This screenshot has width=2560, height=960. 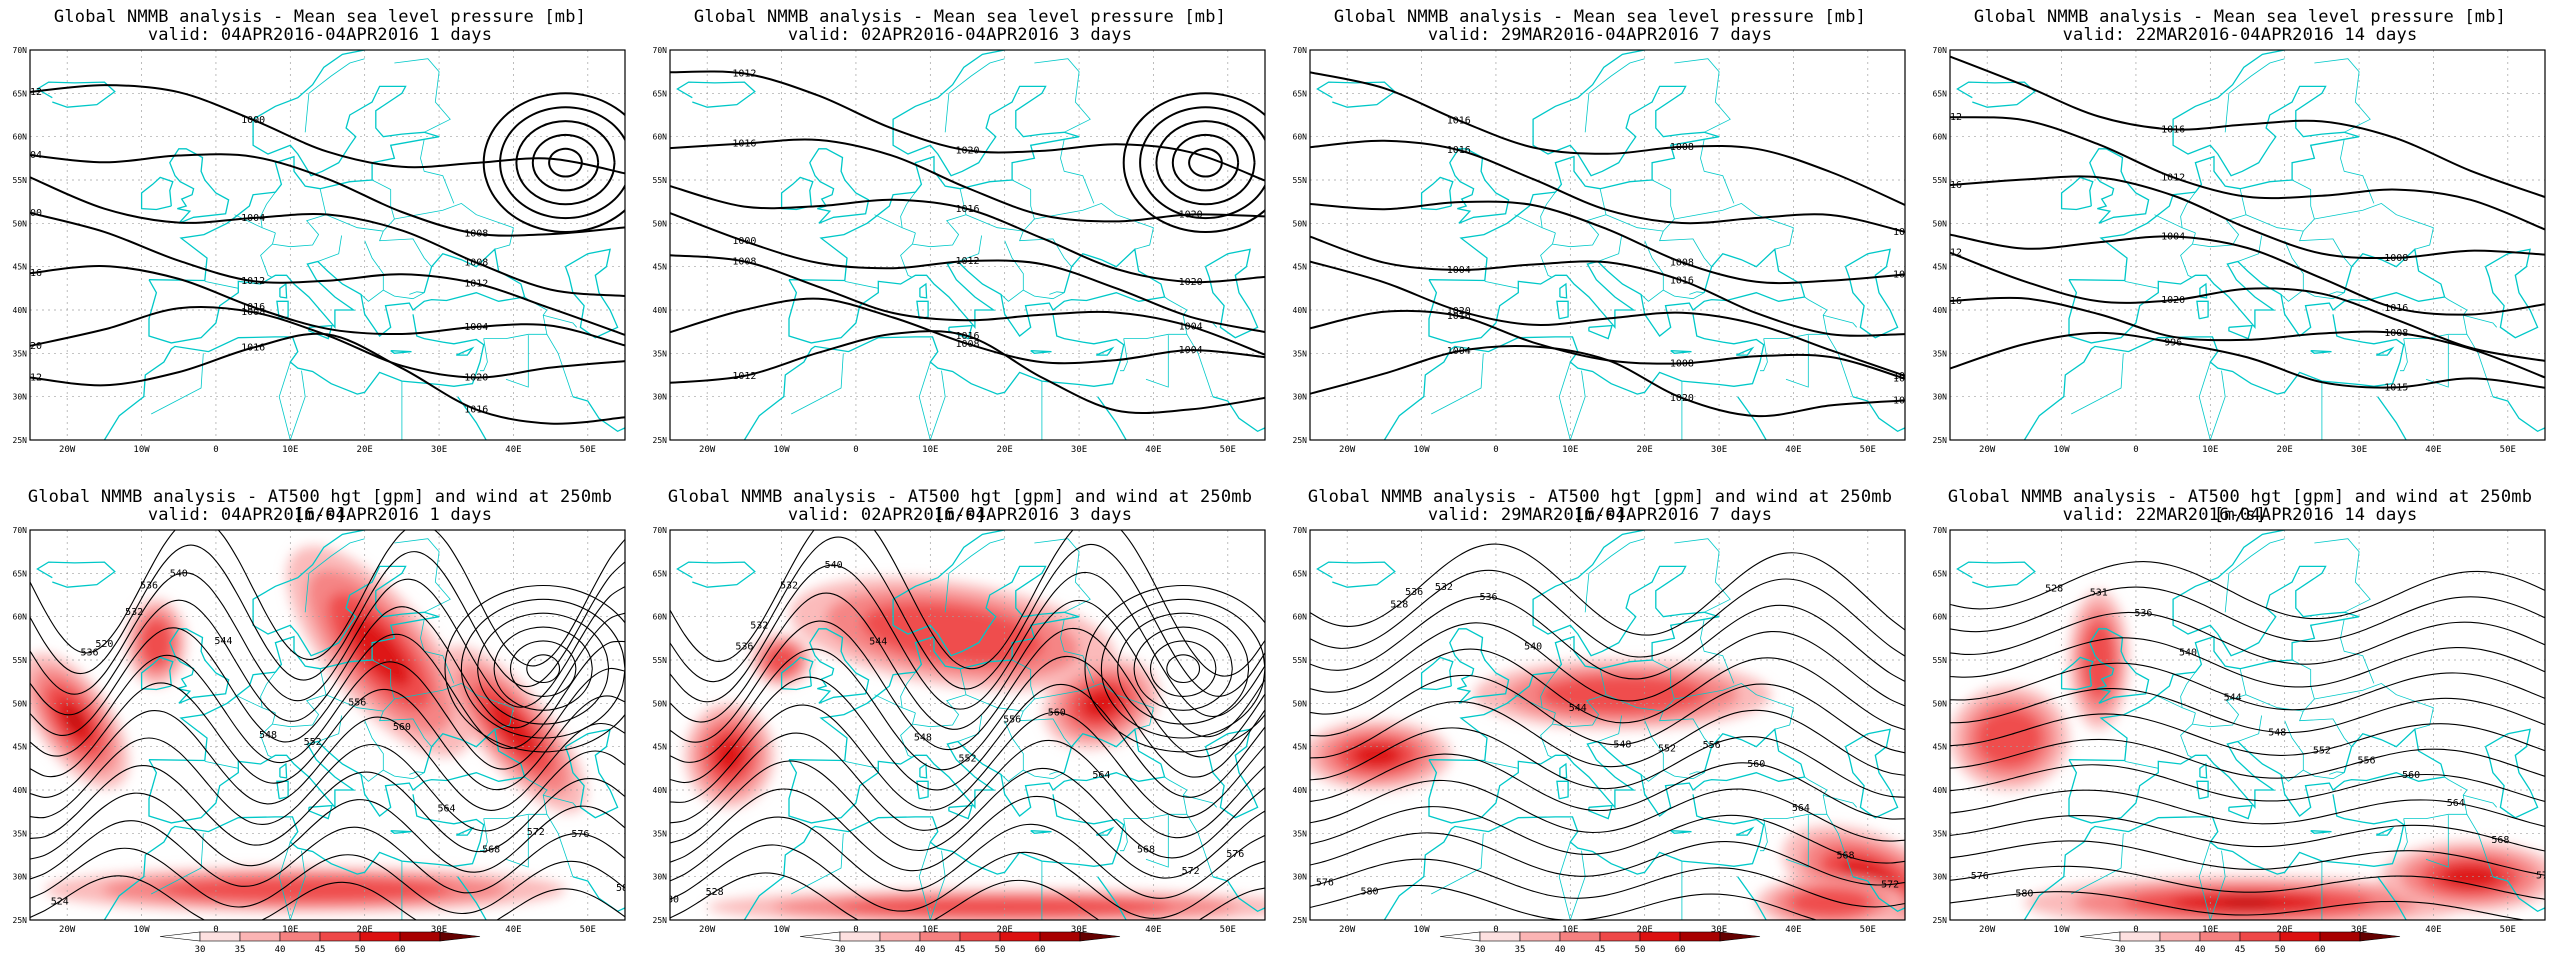 What do you see at coordinates (2411, 775) in the screenshot?
I see `contour-label: 560` at bounding box center [2411, 775].